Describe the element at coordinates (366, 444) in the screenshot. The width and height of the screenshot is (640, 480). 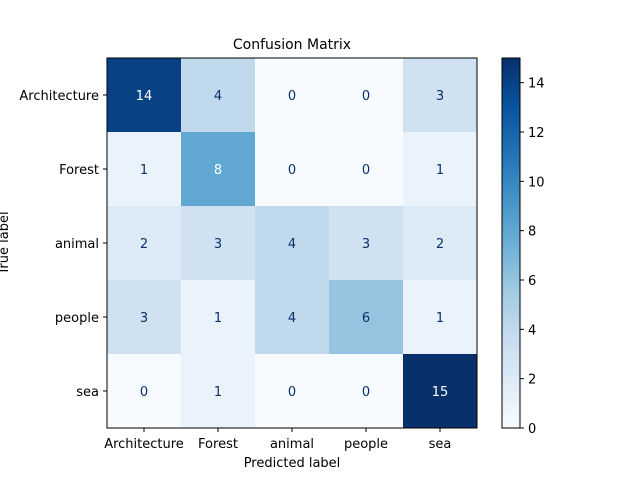
I see `x-tick-label: people` at that location.